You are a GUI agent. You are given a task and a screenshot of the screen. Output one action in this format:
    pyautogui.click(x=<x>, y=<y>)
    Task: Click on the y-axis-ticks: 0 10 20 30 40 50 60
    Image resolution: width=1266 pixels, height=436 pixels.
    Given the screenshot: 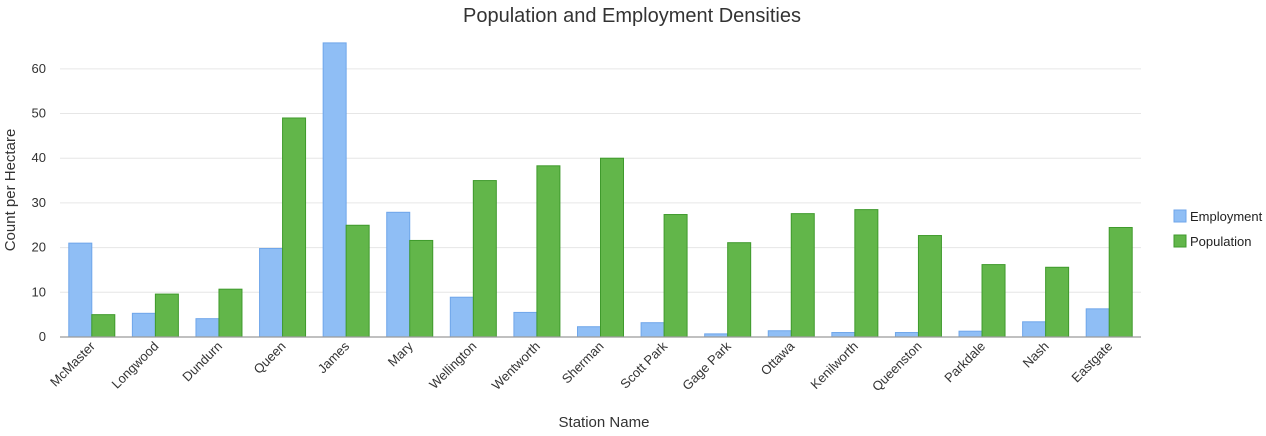 What is the action you would take?
    pyautogui.click(x=39, y=202)
    